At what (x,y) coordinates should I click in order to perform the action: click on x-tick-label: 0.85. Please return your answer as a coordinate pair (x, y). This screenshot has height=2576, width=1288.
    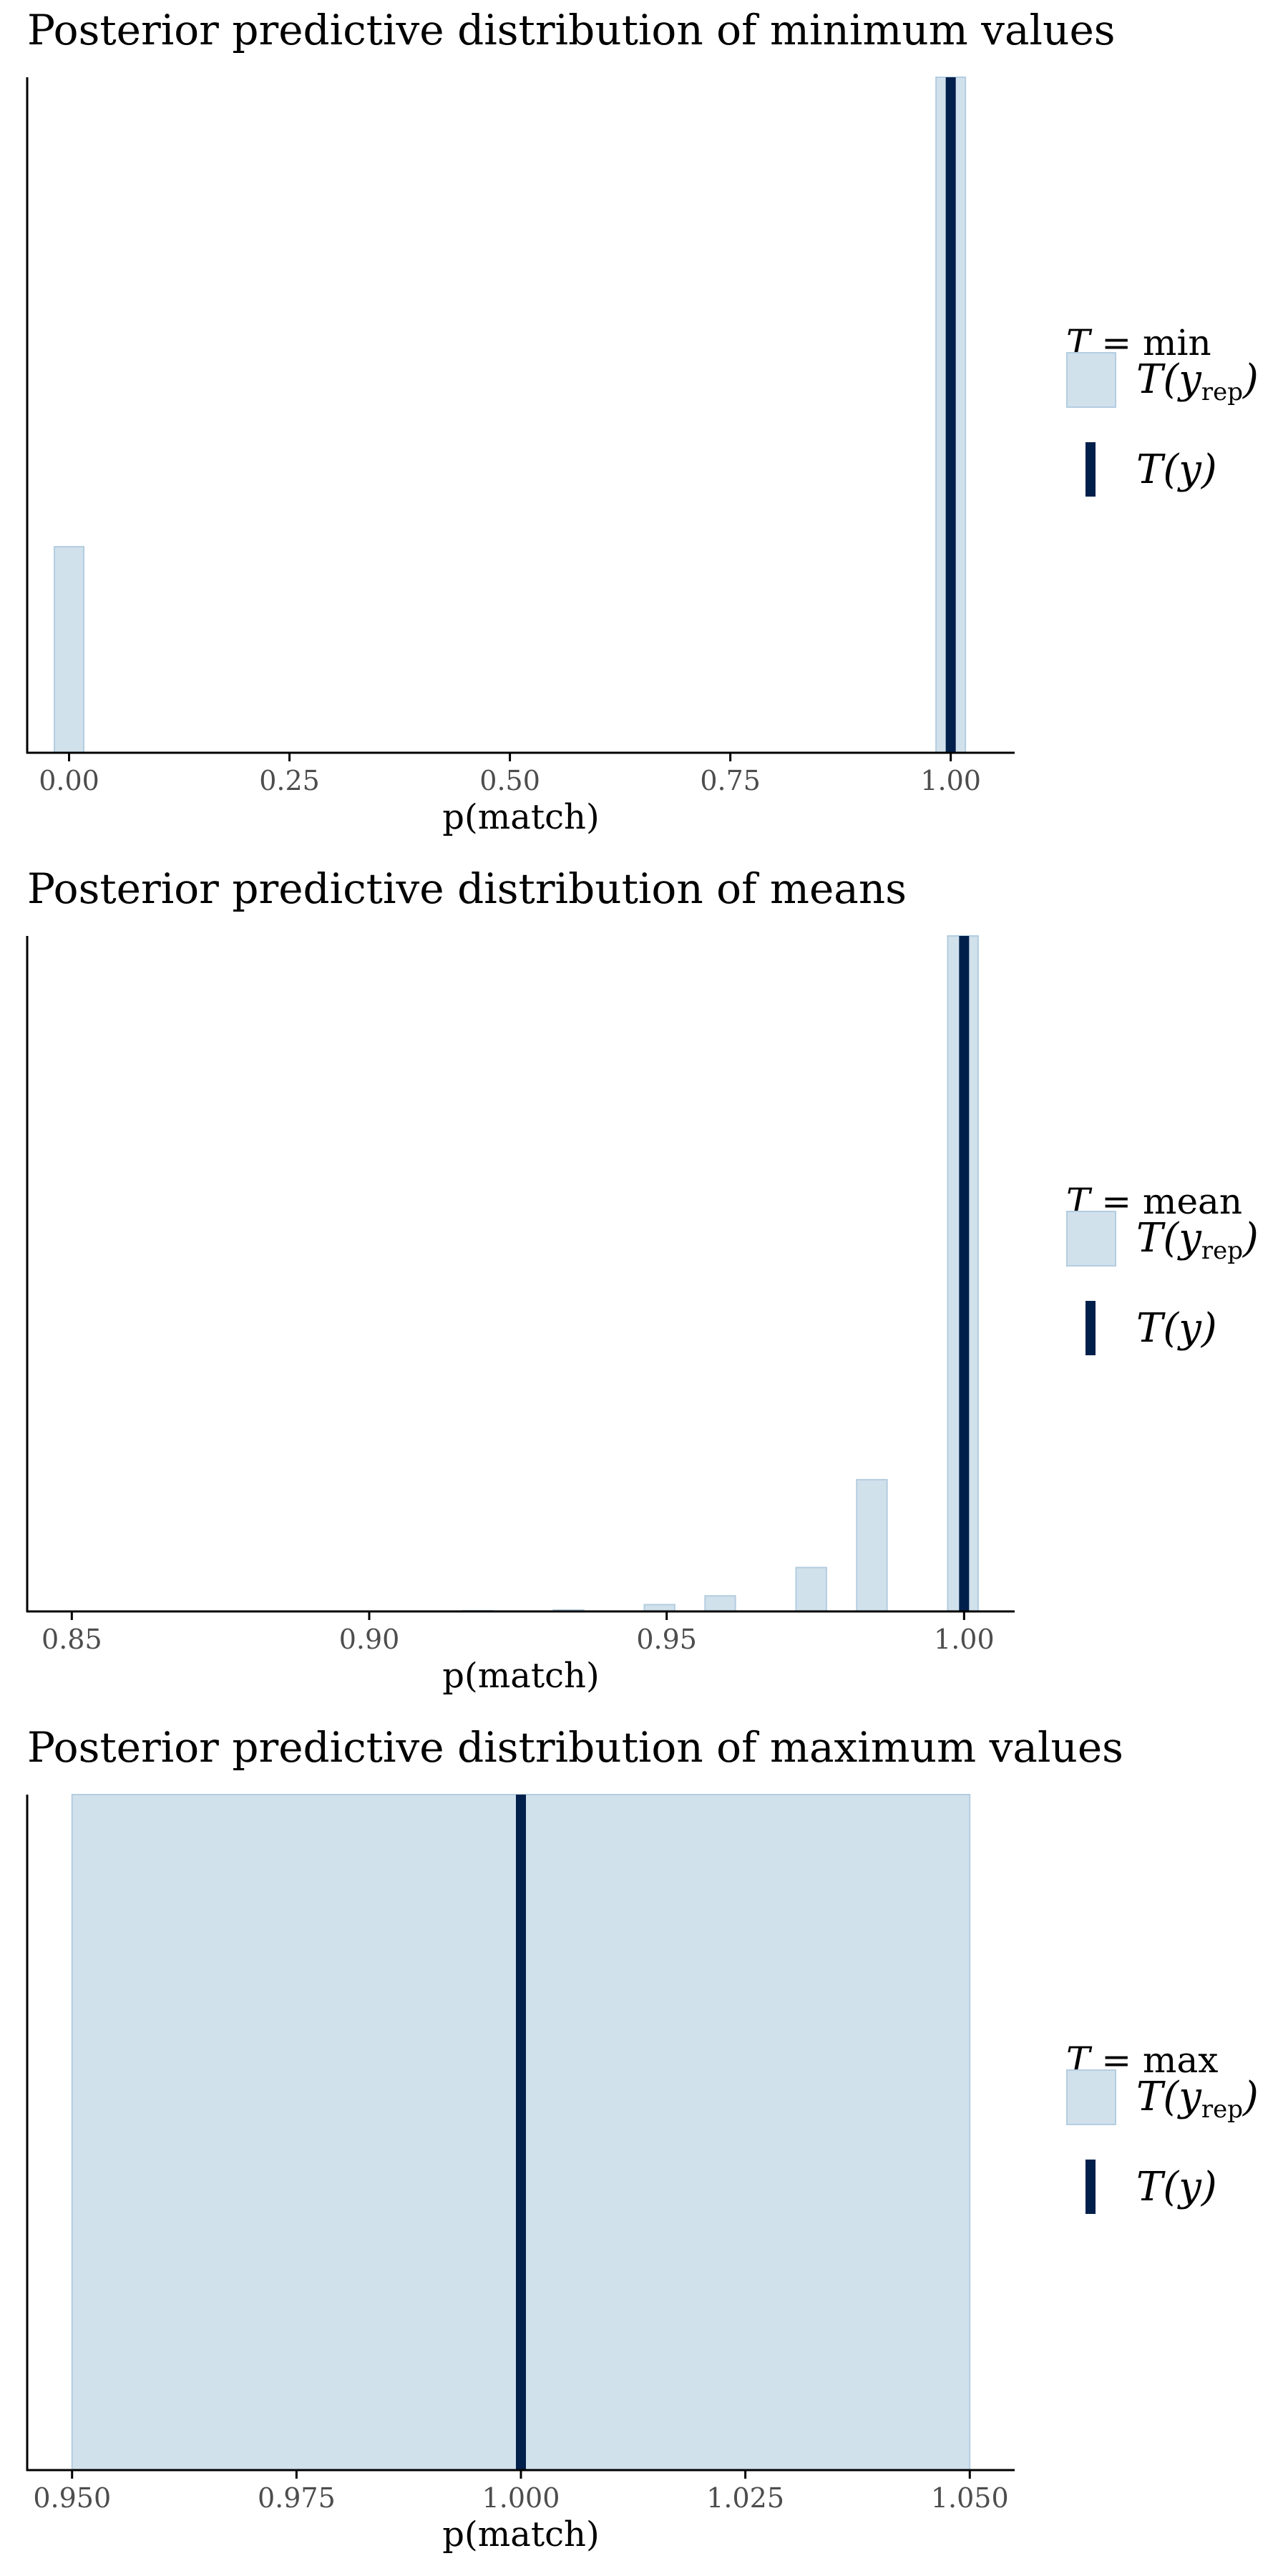
    Looking at the image, I should click on (72, 1639).